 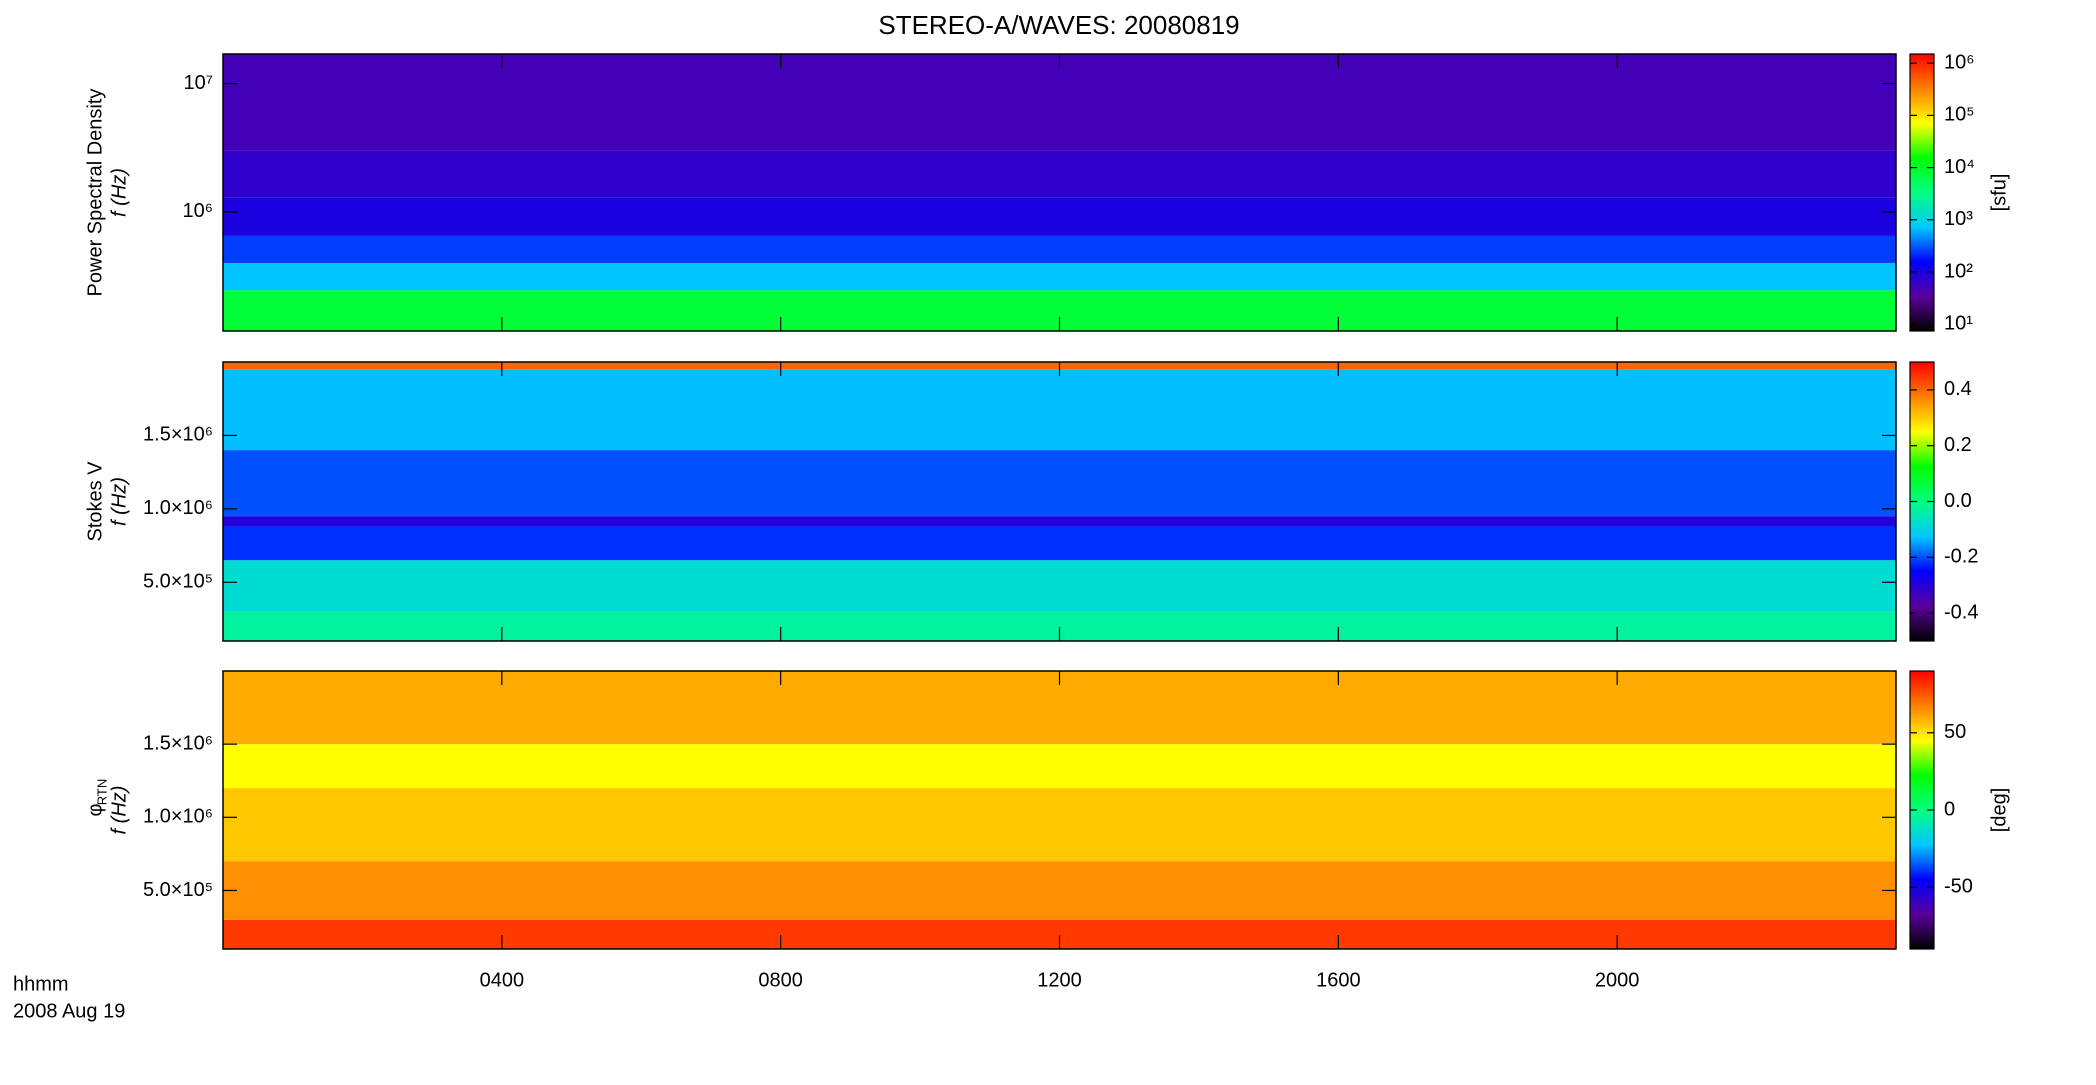 I want to click on colorbar-tick-label: 10², so click(x=1958, y=271).